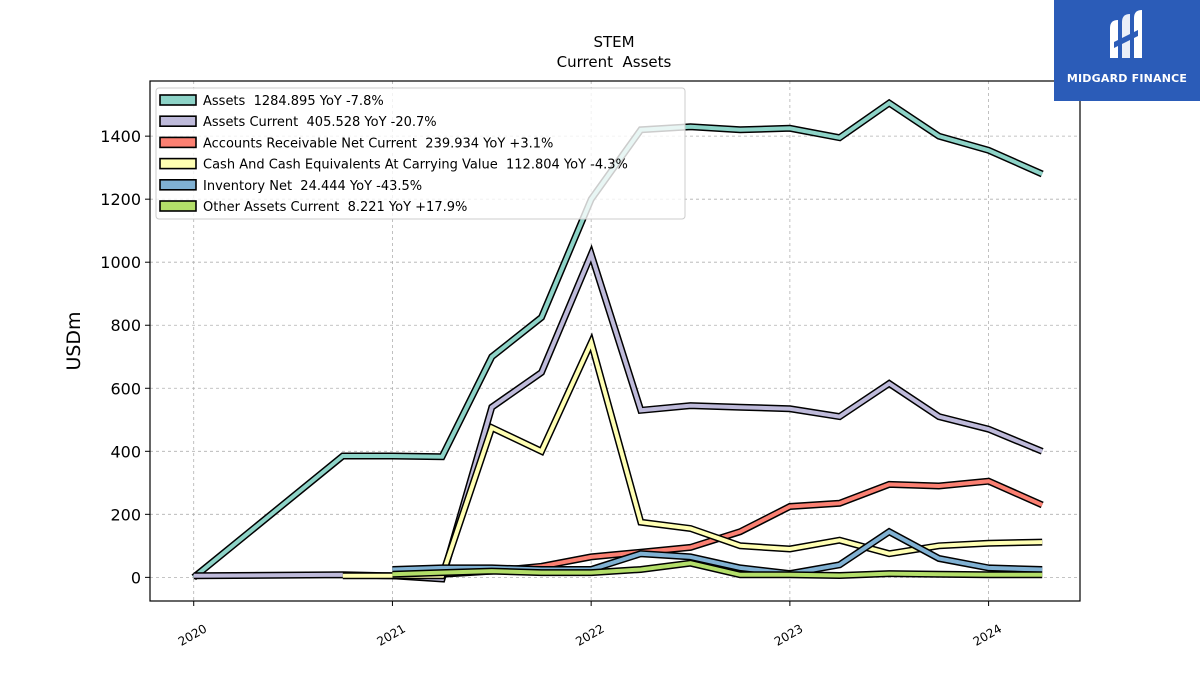 This screenshot has height=675, width=1200. Describe the element at coordinates (987, 634) in the screenshot. I see `x-tick-label: 2024` at that location.